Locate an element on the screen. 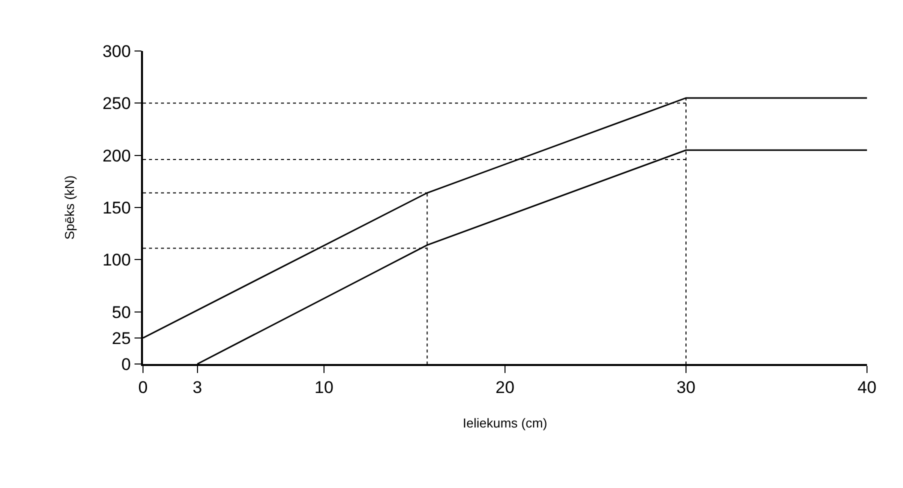  x-tick-label: 10 is located at coordinates (324, 388).